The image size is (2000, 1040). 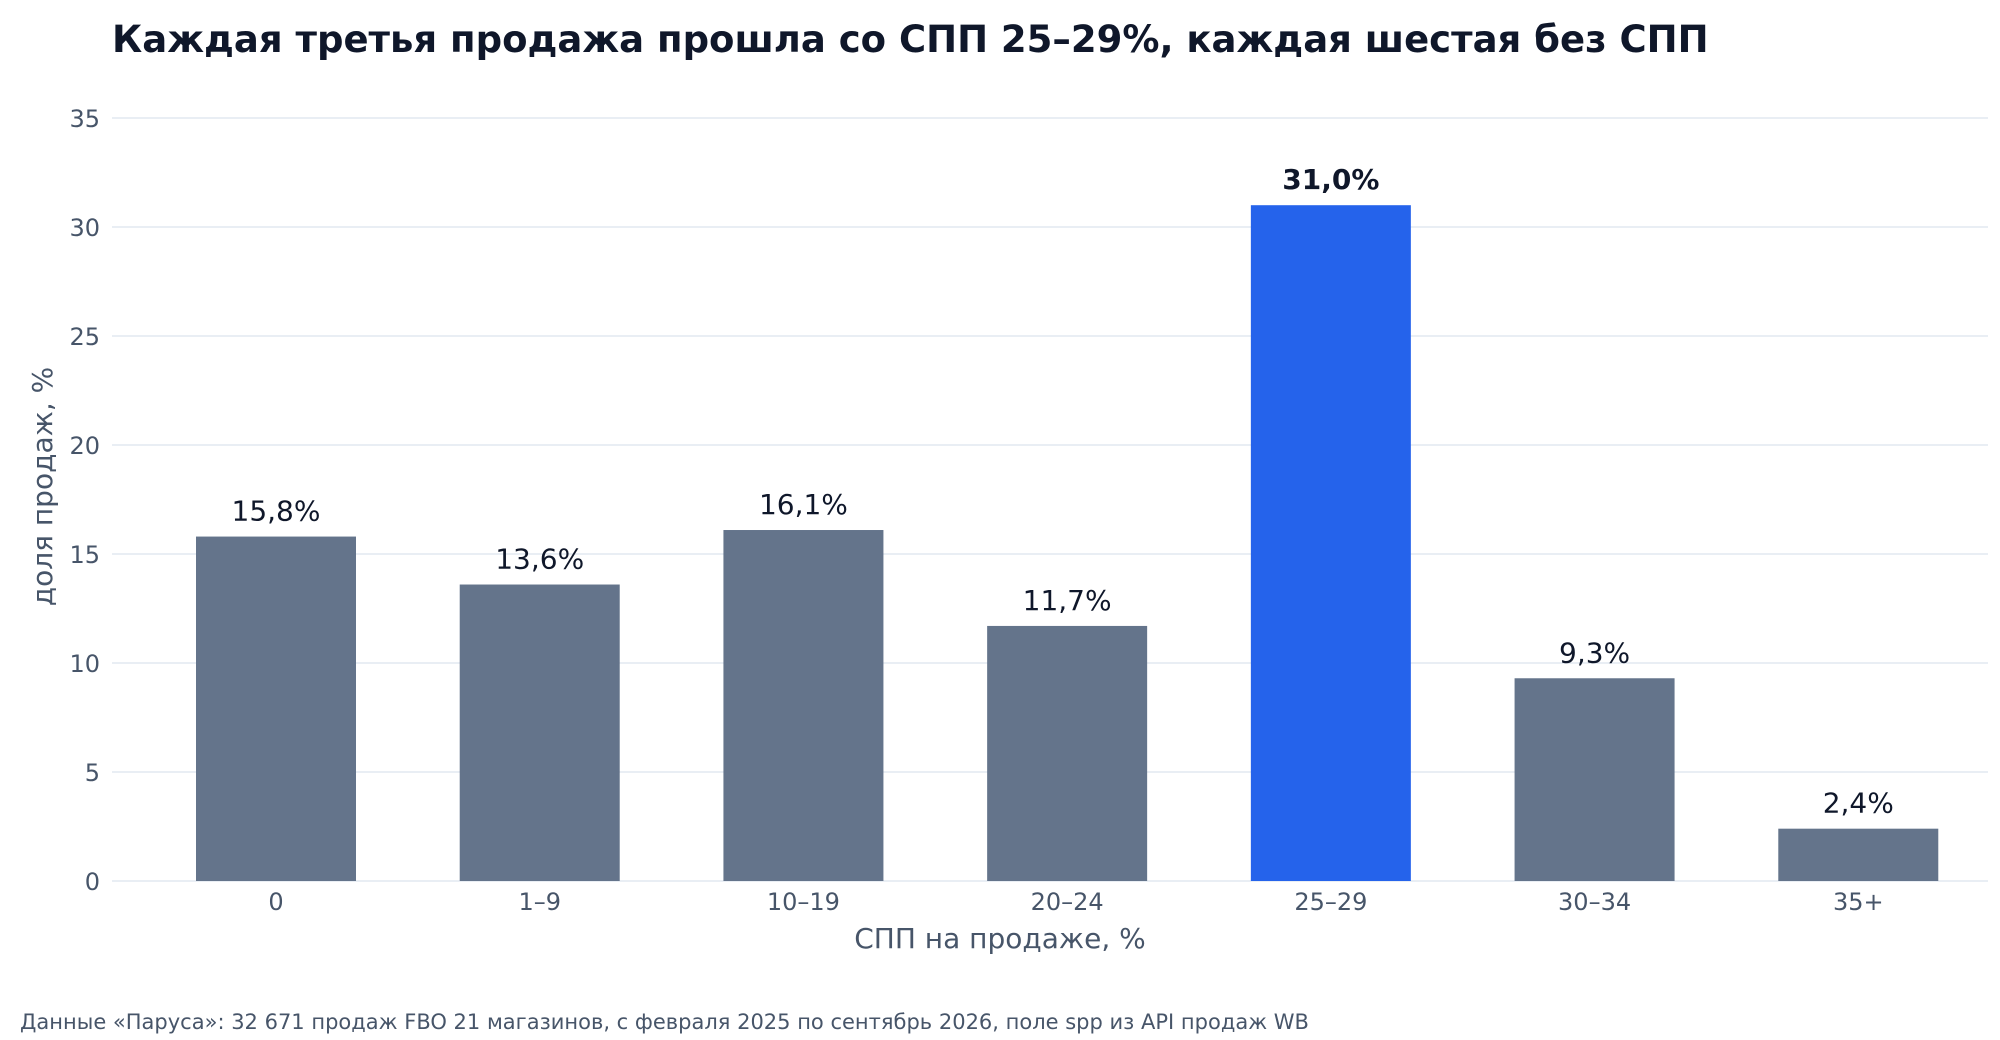 I want to click on data-label: 2,4%, so click(x=1858, y=803).